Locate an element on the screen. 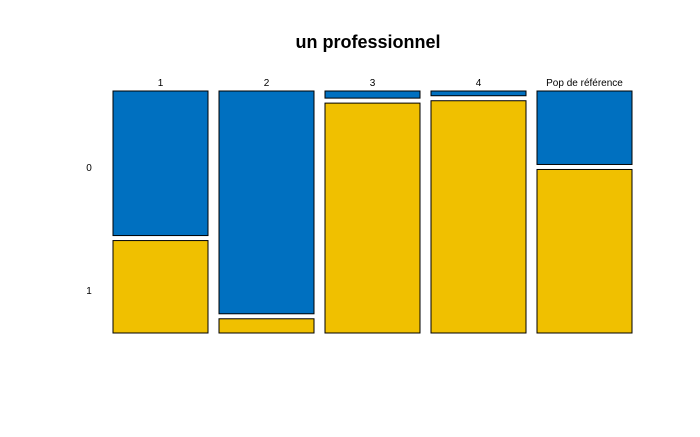 The height and width of the screenshot is (437, 700). column-label: Pop de référence is located at coordinates (584, 83).